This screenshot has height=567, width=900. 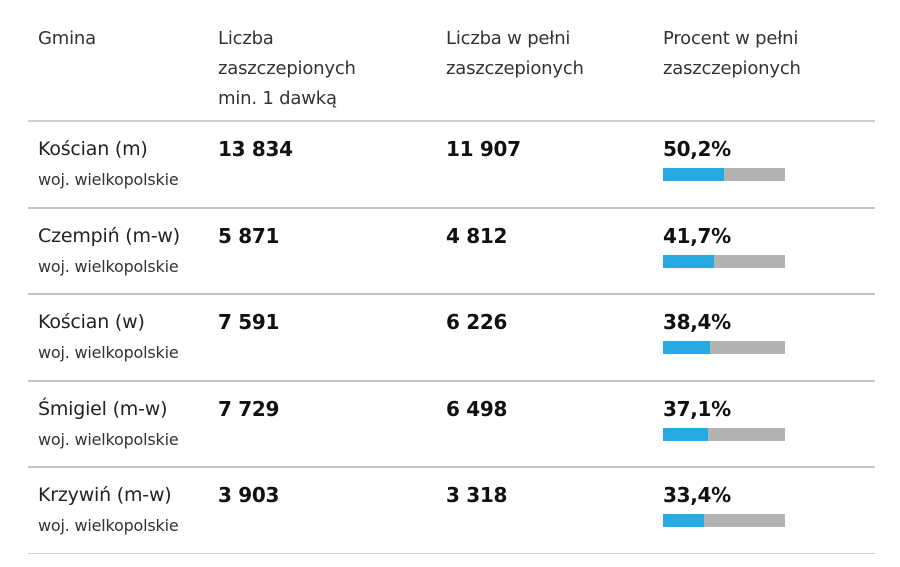 What do you see at coordinates (483, 149) in the screenshot?
I see `full-count: 11 907` at bounding box center [483, 149].